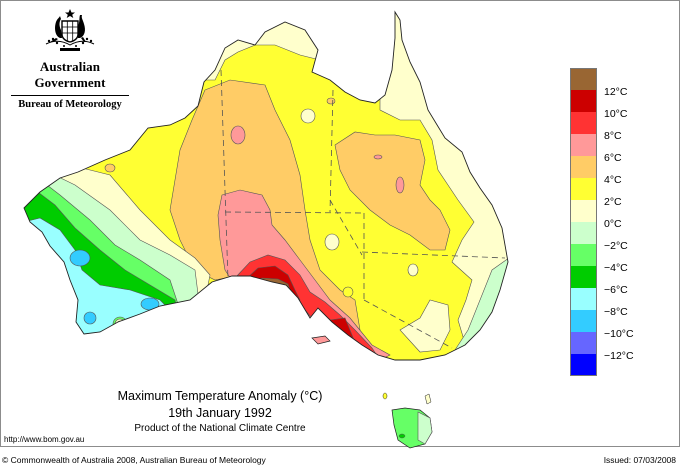 The image size is (680, 467). Describe the element at coordinates (220, 396) in the screenshot. I see `map-title: Maximum Temperature Anomaly (°C)` at that location.